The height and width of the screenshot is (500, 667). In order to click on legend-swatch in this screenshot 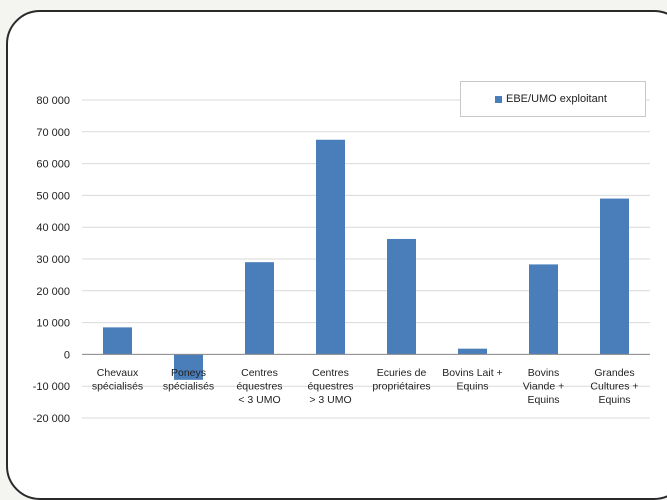, I will do `click(498, 99)`.